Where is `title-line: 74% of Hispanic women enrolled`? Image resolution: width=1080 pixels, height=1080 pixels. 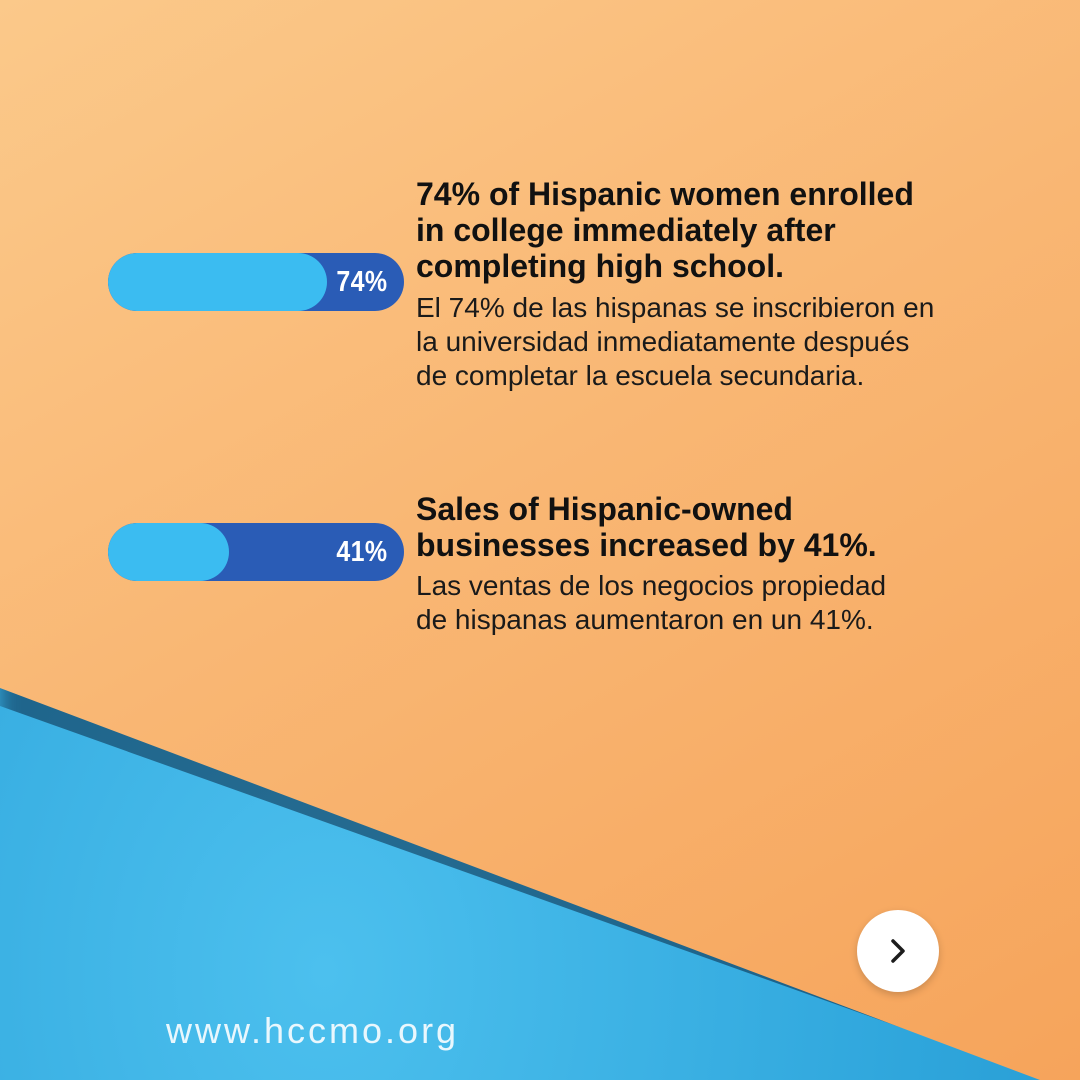
title-line: 74% of Hispanic women enrolled is located at coordinates (665, 194).